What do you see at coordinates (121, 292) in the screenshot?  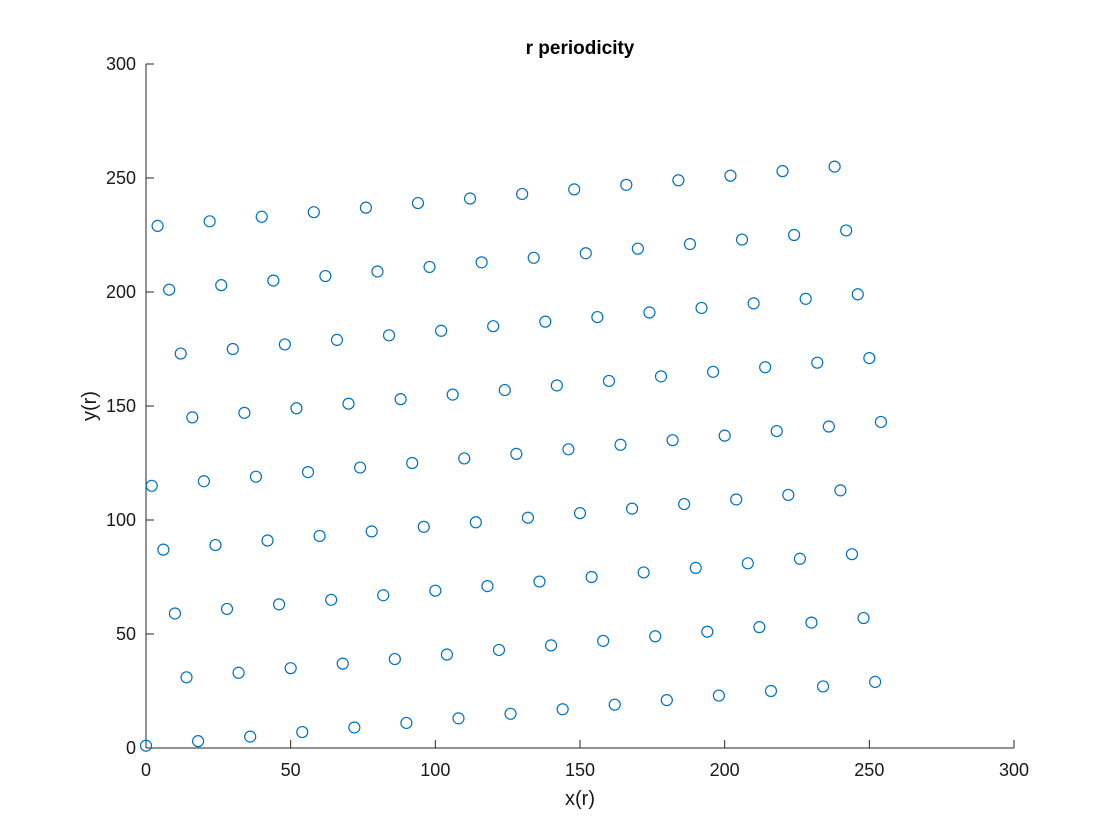 I see `y-tick-label: 200` at bounding box center [121, 292].